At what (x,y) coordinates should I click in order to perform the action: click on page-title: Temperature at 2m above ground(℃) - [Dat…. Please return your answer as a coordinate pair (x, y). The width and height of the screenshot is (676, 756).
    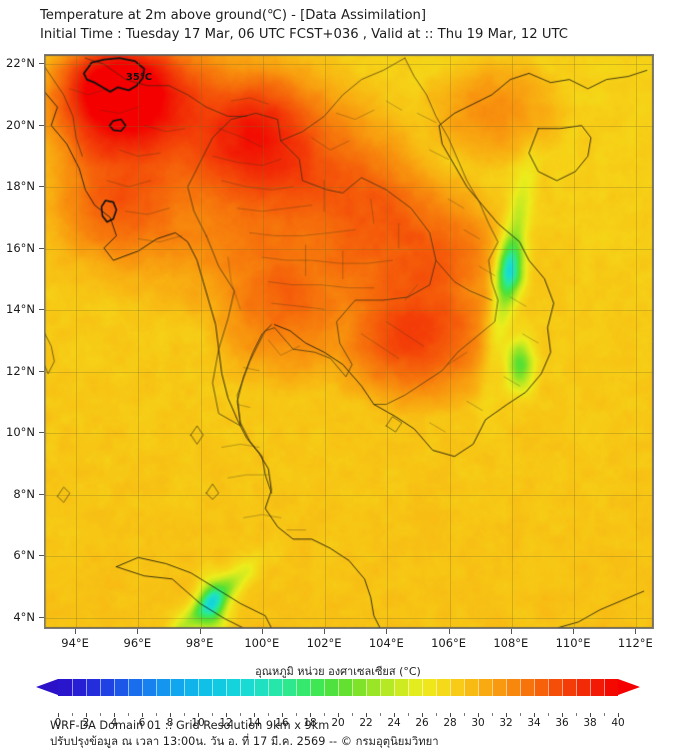
    Looking at the image, I should click on (233, 15).